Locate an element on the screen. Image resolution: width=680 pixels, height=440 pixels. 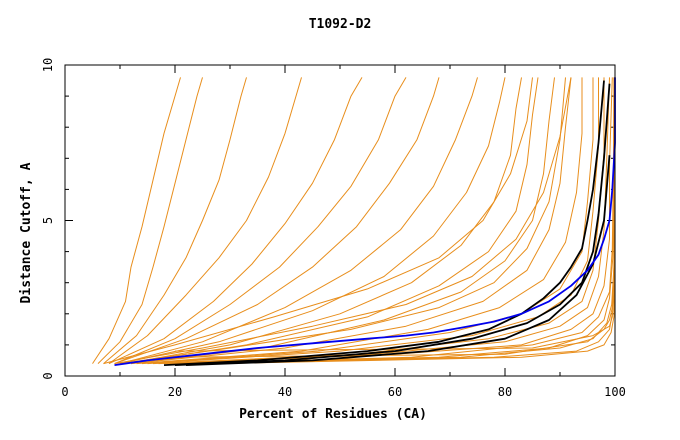
x-tick-label: 100 is located at coordinates (615, 392).